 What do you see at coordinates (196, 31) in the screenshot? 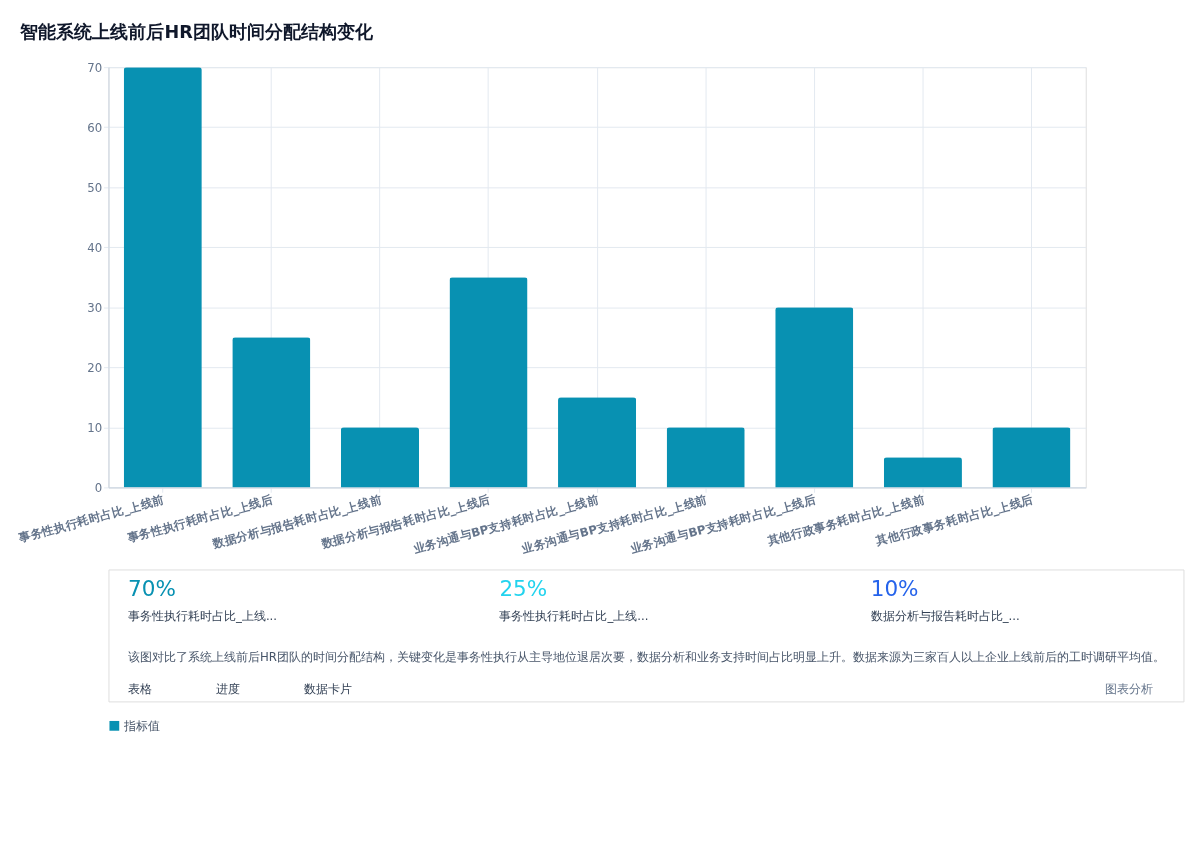
I see `chart-title: 智能系统上线前后HR团队时间分配结构变化` at bounding box center [196, 31].